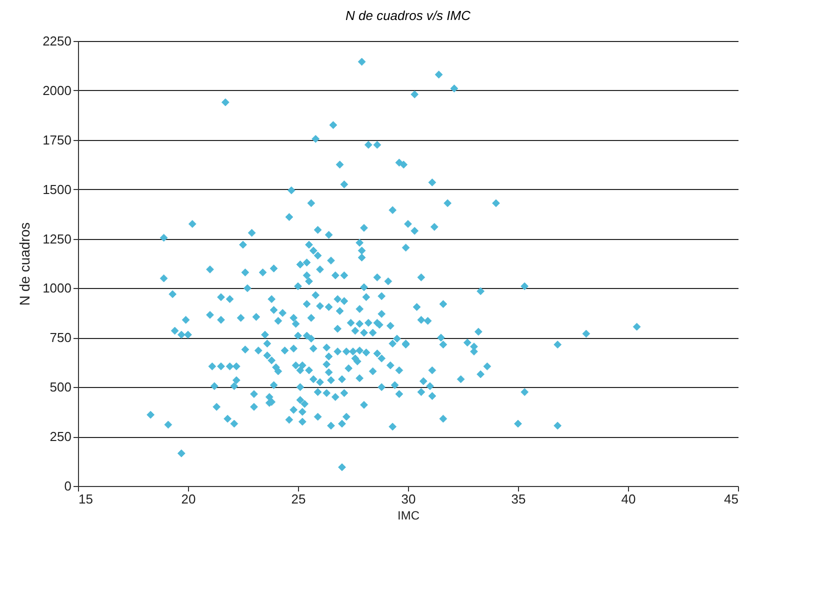  What do you see at coordinates (24, 264) in the screenshot?
I see `y-axis-title: N de cuadros` at bounding box center [24, 264].